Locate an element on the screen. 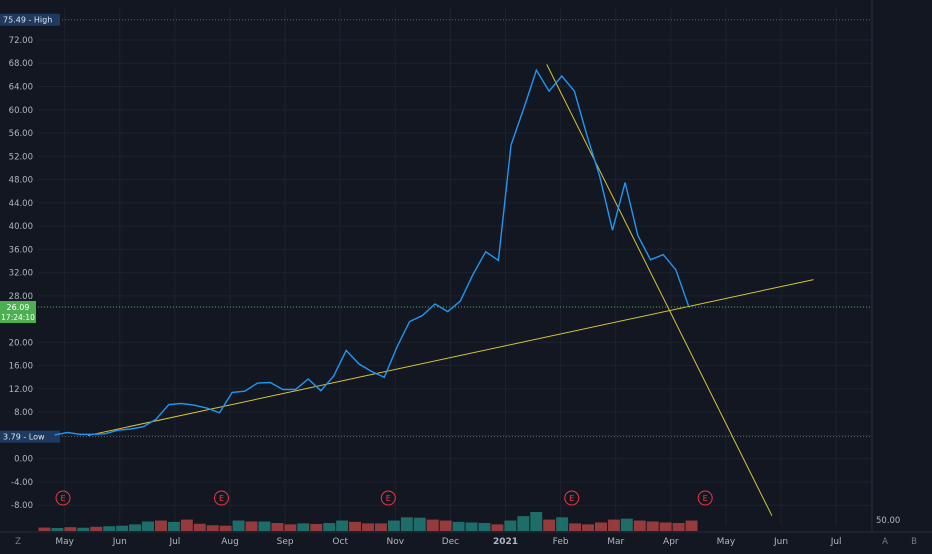  x-tick-label: Dec is located at coordinates (450, 542).